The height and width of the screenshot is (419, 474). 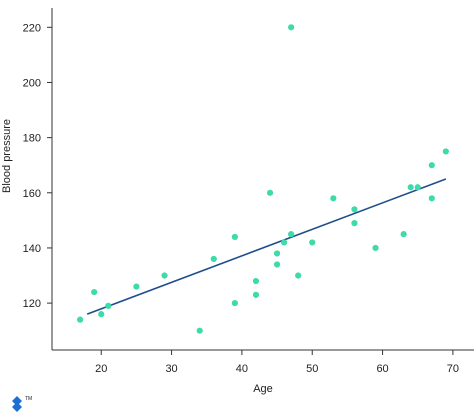 I want to click on y-tick-label: 140, so click(x=32, y=249).